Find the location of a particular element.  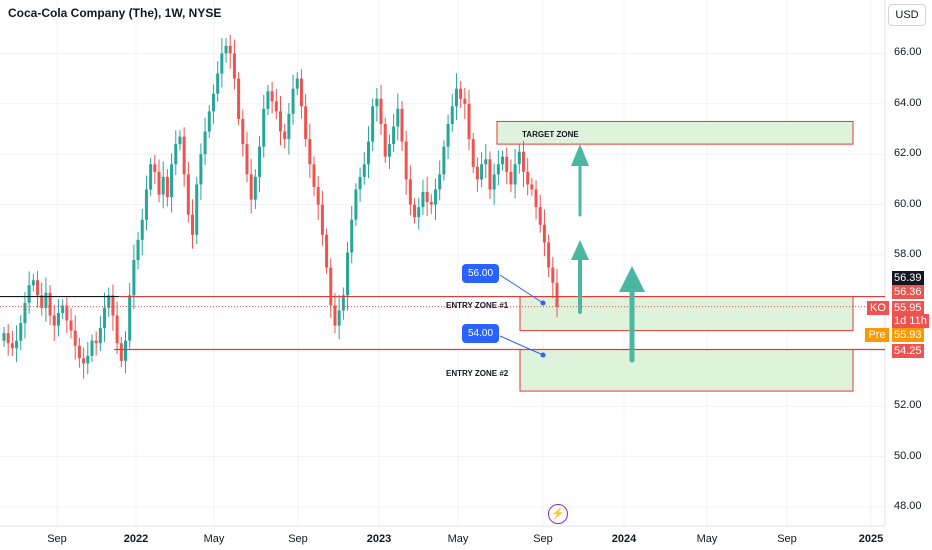

countdown-tag: 1d 11h is located at coordinates (910, 321).